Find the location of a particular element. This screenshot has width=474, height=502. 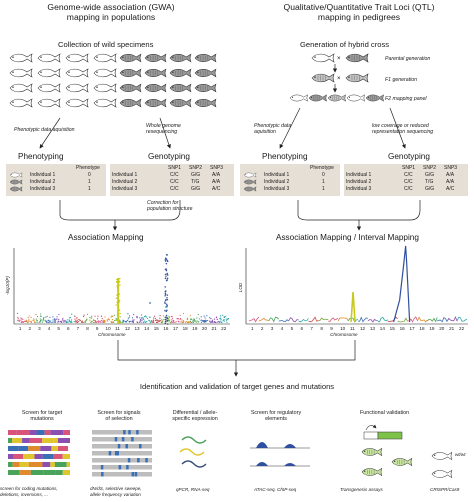

construct-box is located at coordinates (371, 435).